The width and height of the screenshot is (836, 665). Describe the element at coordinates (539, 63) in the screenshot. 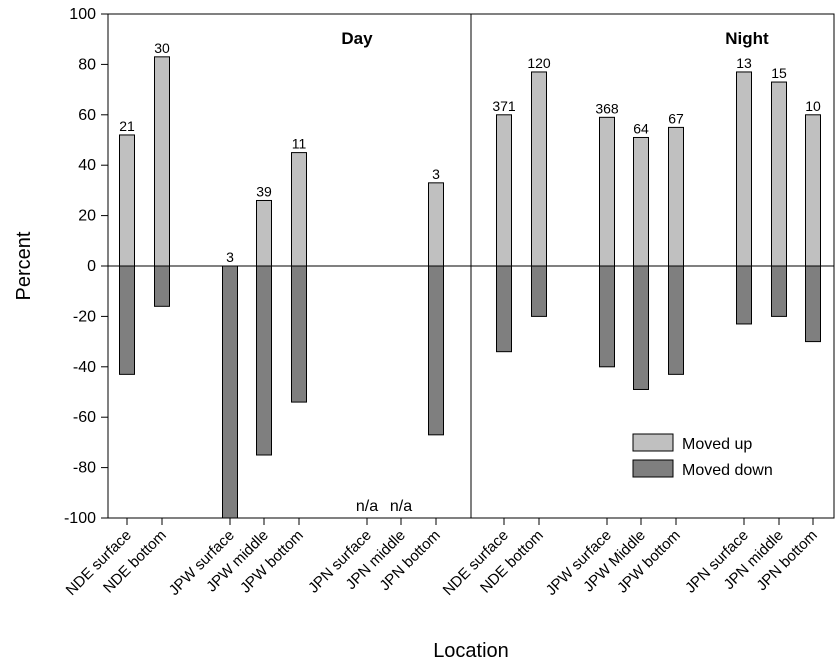

I see `count-label: 120` at that location.